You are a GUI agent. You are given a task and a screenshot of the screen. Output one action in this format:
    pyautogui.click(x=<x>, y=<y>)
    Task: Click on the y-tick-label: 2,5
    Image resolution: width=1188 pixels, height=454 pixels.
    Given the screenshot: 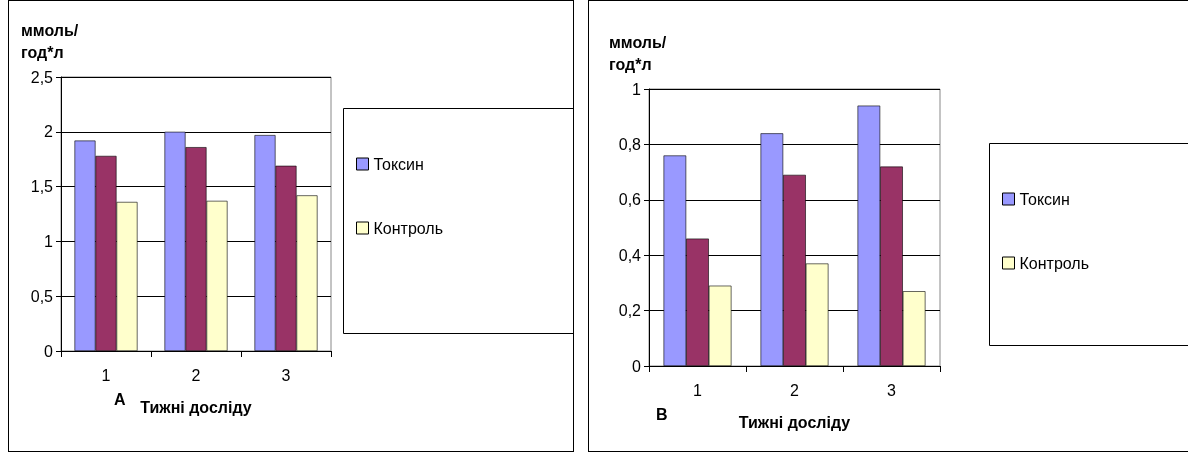 What is the action you would take?
    pyautogui.click(x=42, y=77)
    